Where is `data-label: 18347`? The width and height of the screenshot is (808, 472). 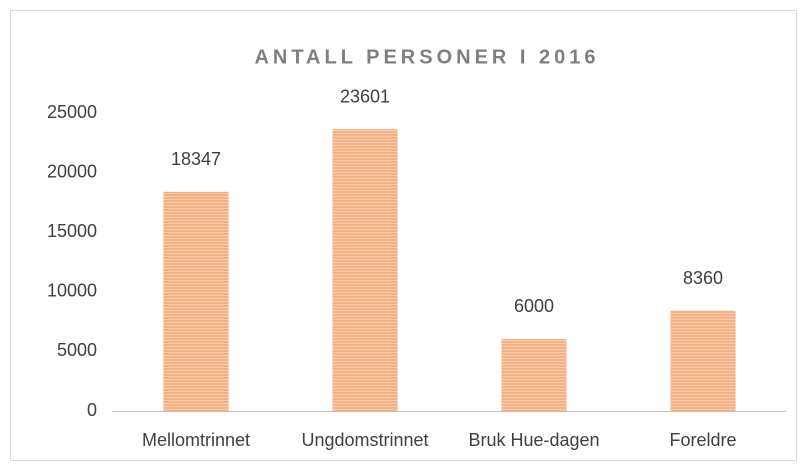
data-label: 18347 is located at coordinates (196, 159).